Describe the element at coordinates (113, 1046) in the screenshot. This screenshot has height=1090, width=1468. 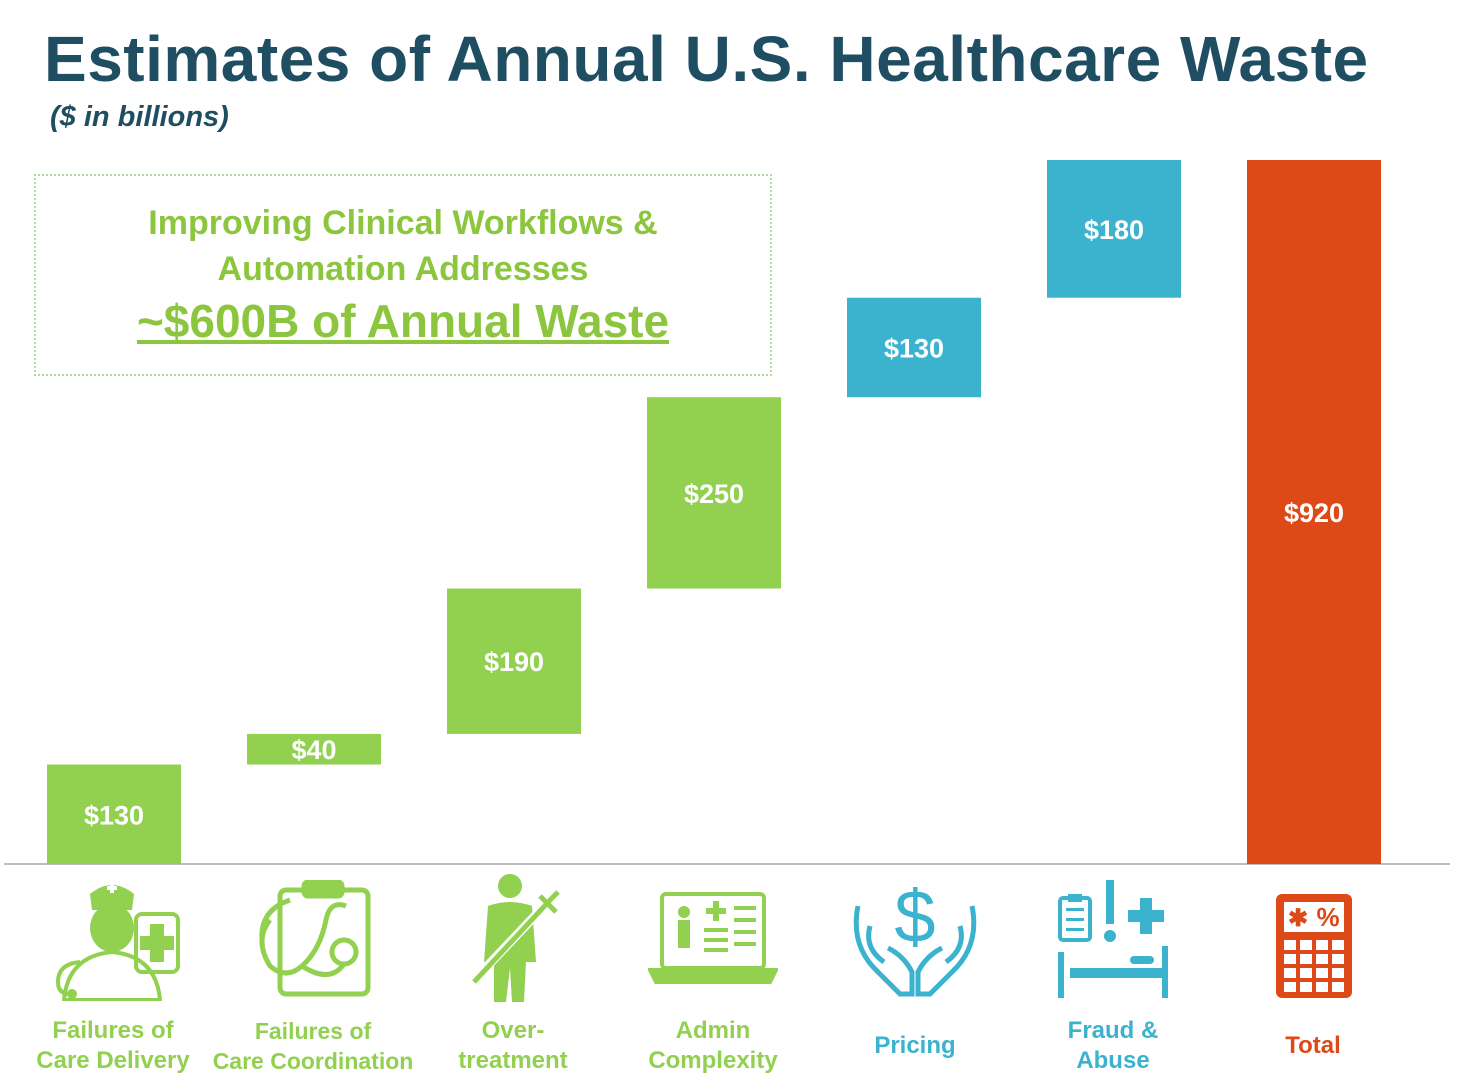
I see `category-label-care-delivery: Failures of Care Delivery` at that location.